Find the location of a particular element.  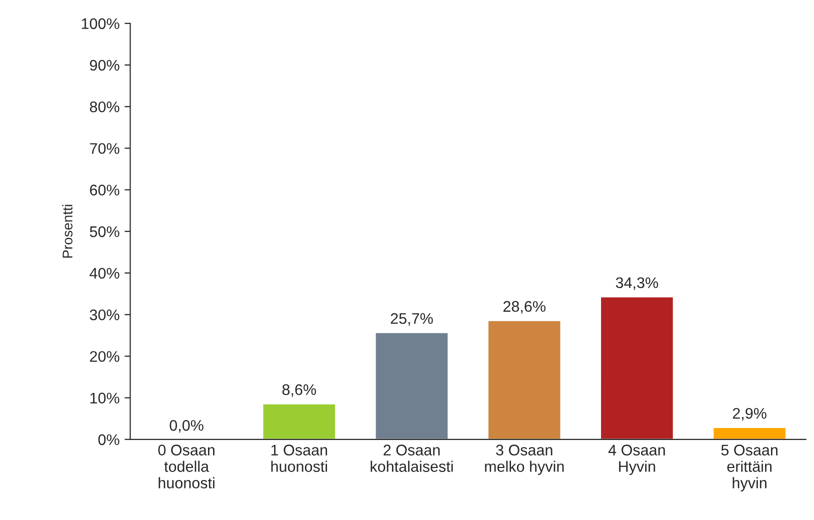

data-label: 8,6% is located at coordinates (299, 390).